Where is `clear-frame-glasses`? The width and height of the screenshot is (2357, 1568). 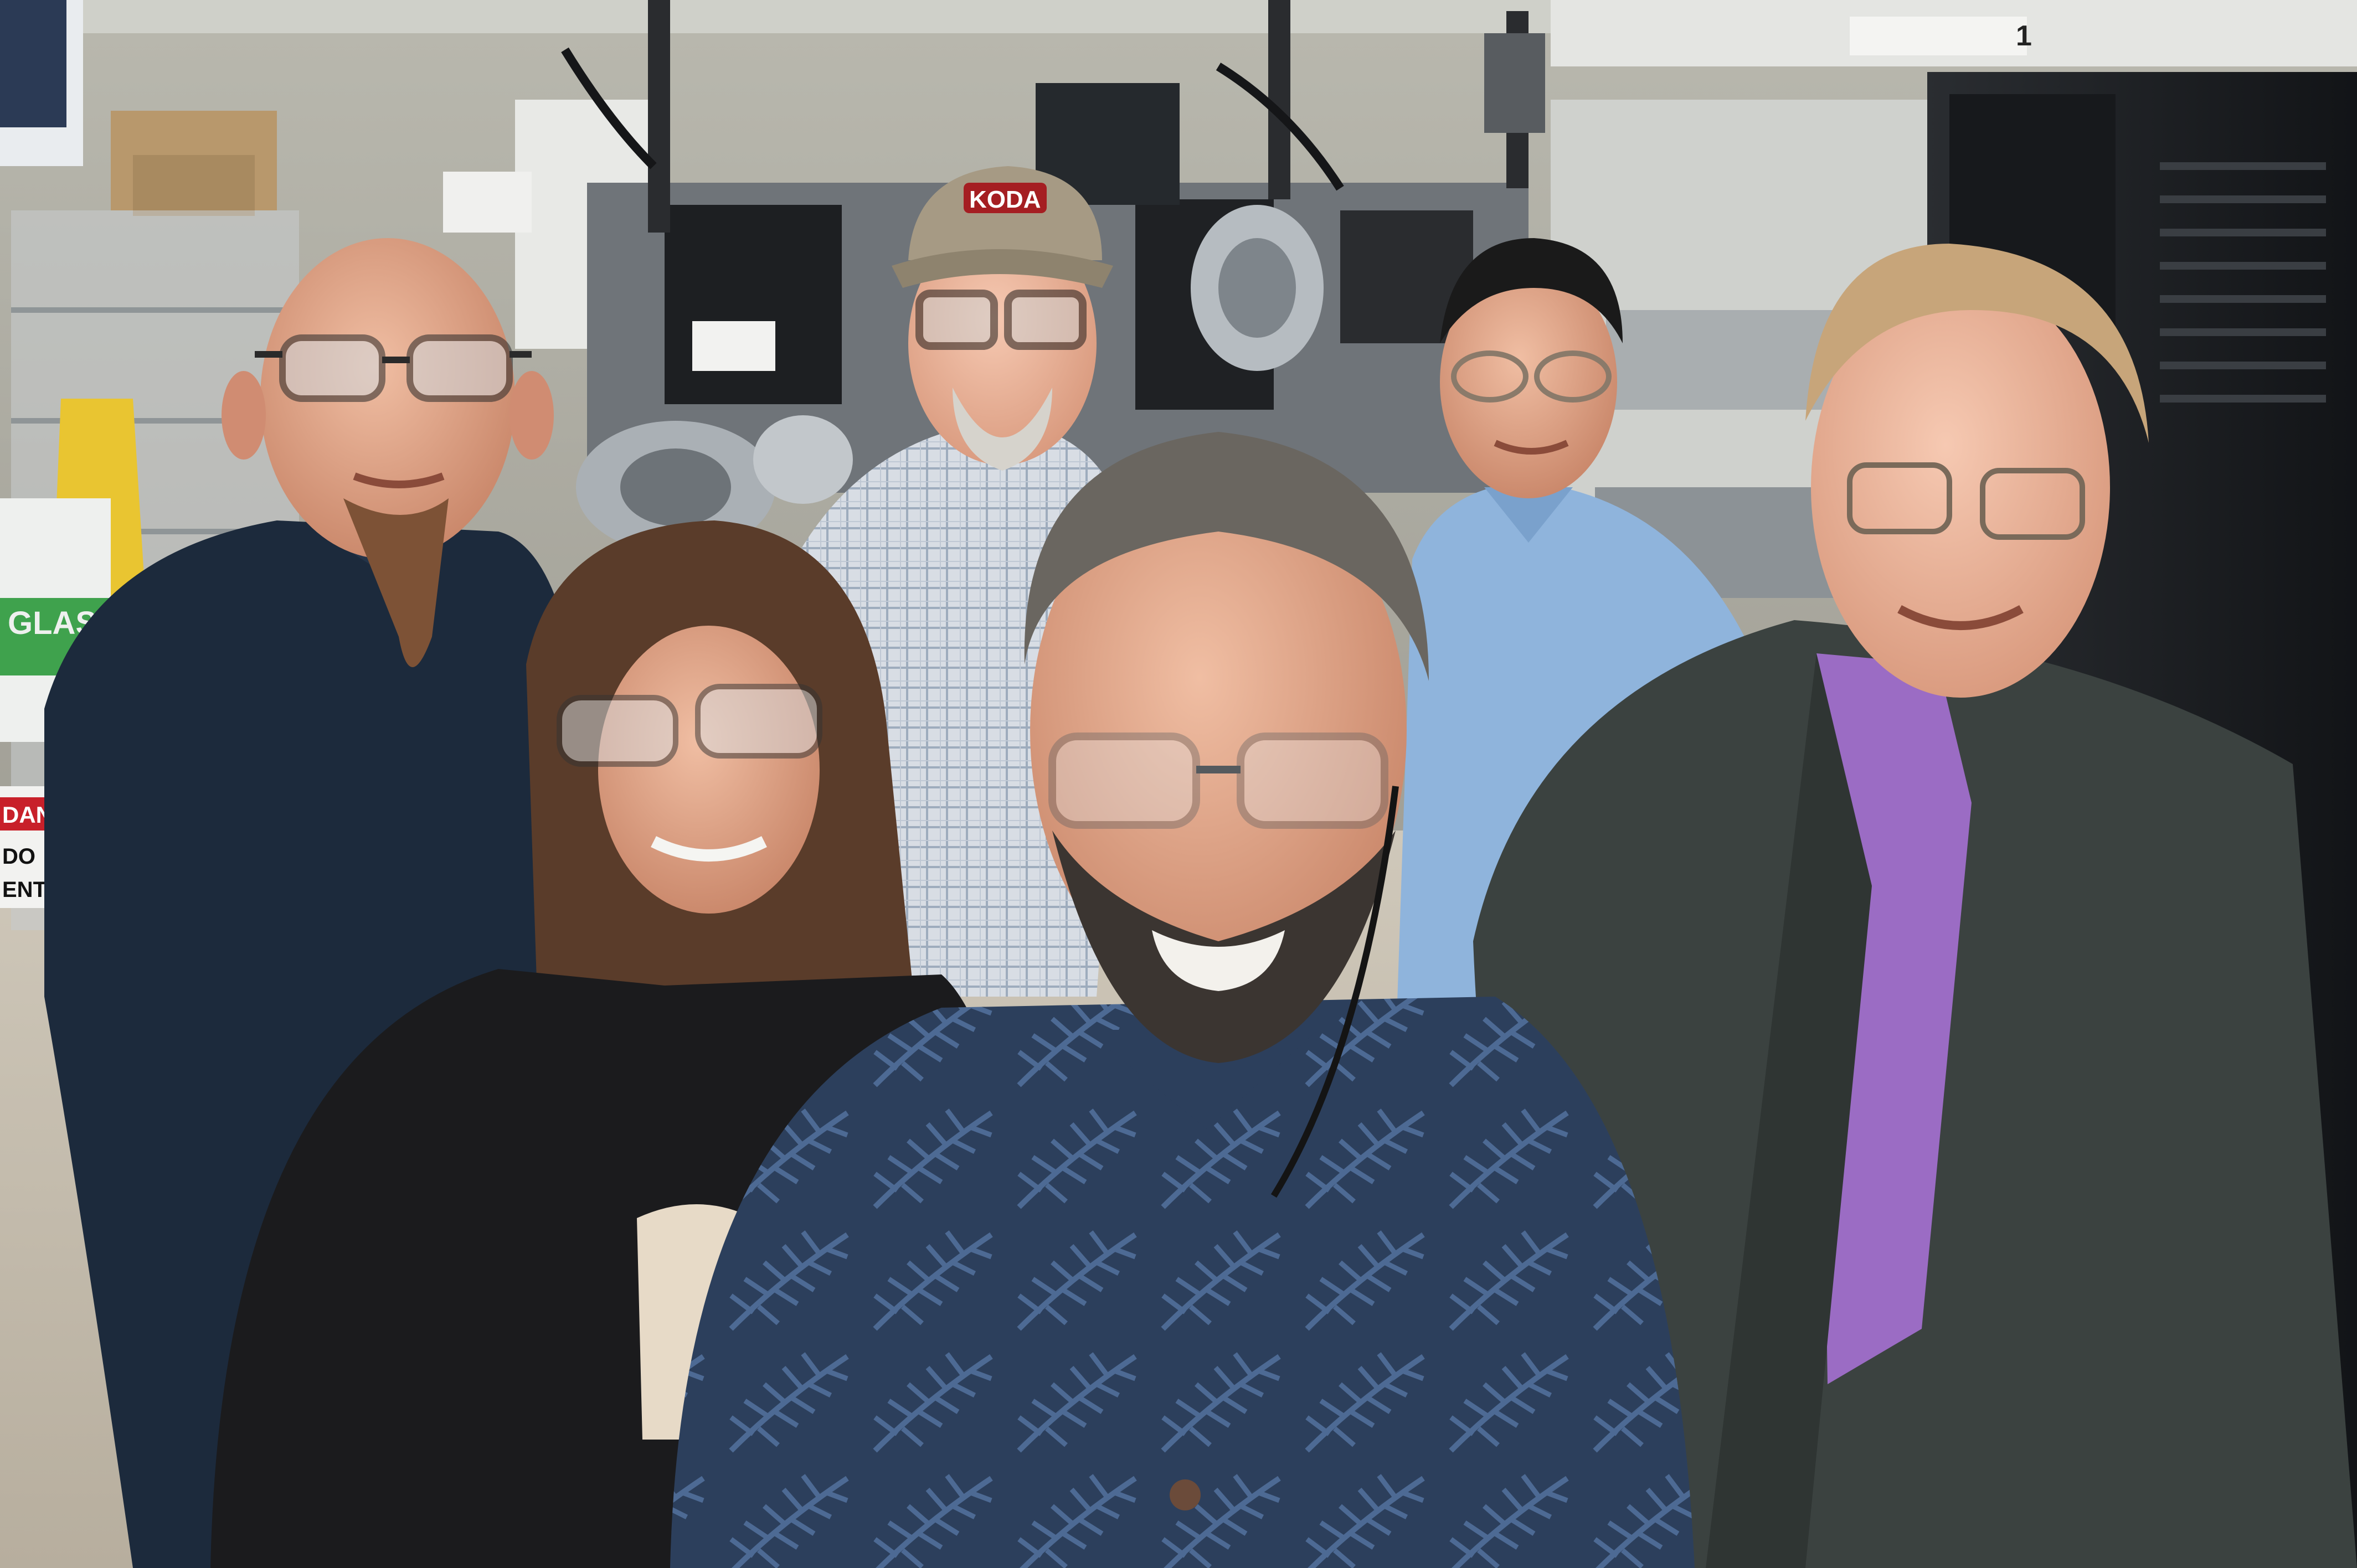 clear-frame-glasses is located at coordinates (1218, 781).